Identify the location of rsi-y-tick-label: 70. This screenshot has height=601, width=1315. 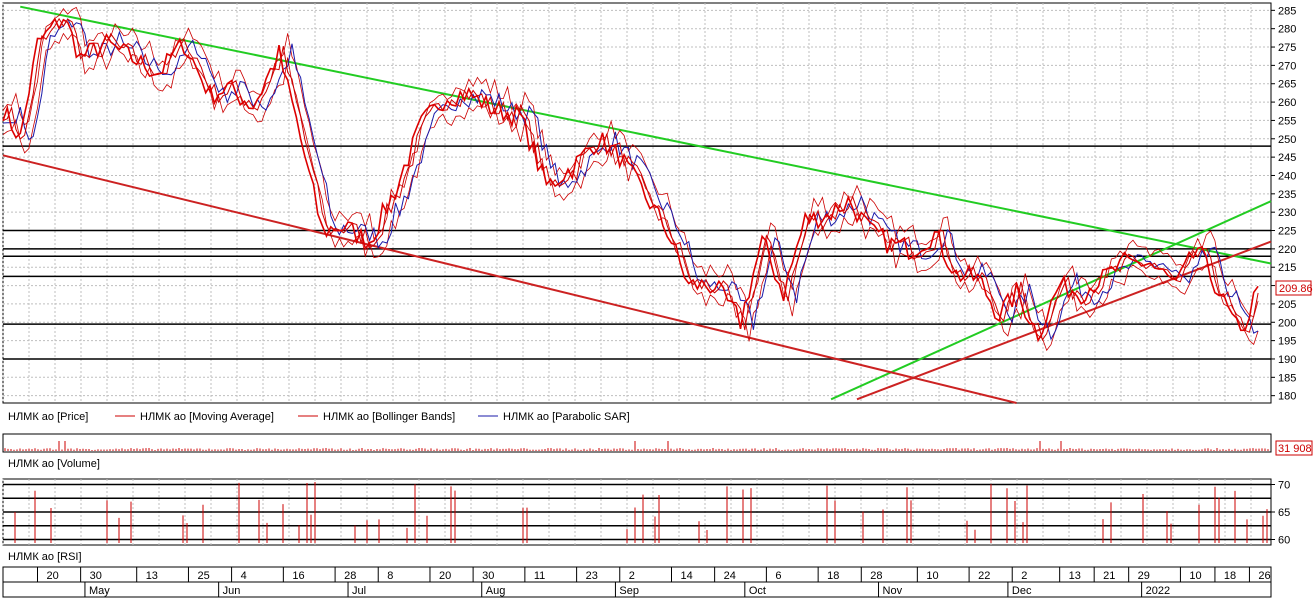
(1284, 486).